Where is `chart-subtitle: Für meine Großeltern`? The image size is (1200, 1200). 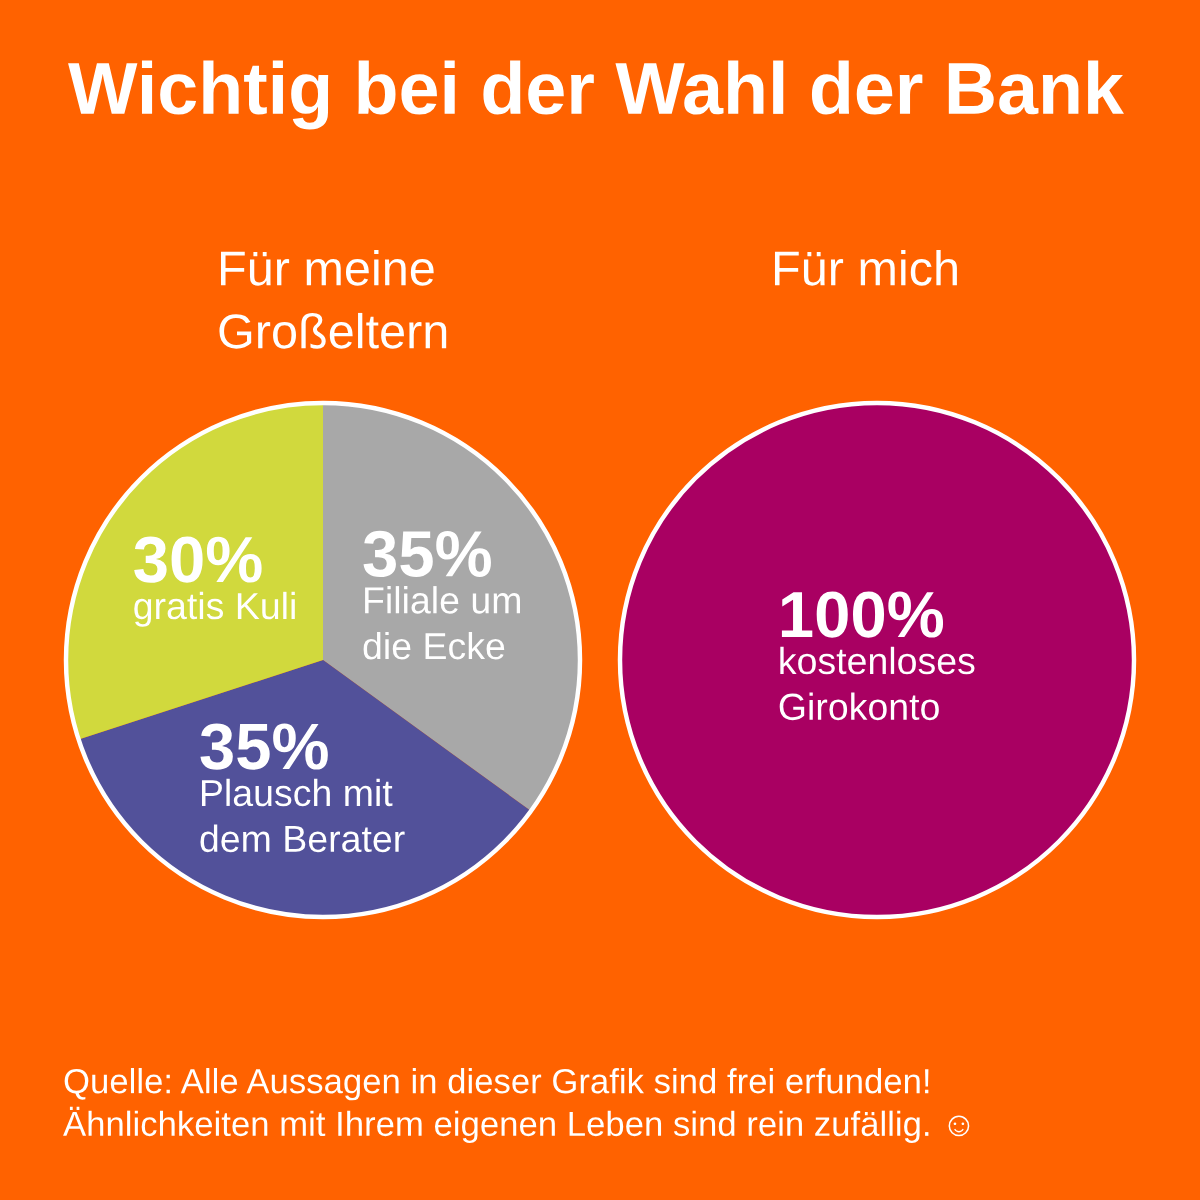 chart-subtitle: Für meine Großeltern is located at coordinates (333, 299).